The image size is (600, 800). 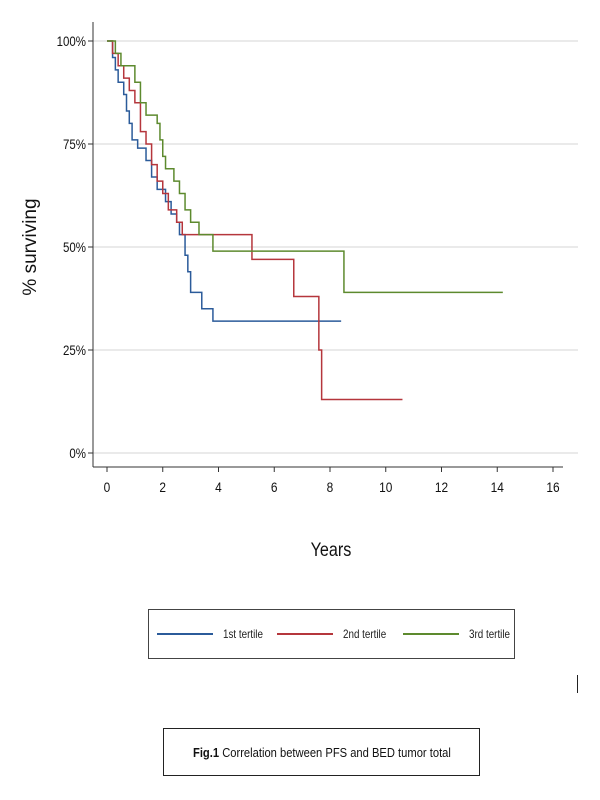 What do you see at coordinates (331, 550) in the screenshot?
I see `x-axis-label: Years` at bounding box center [331, 550].